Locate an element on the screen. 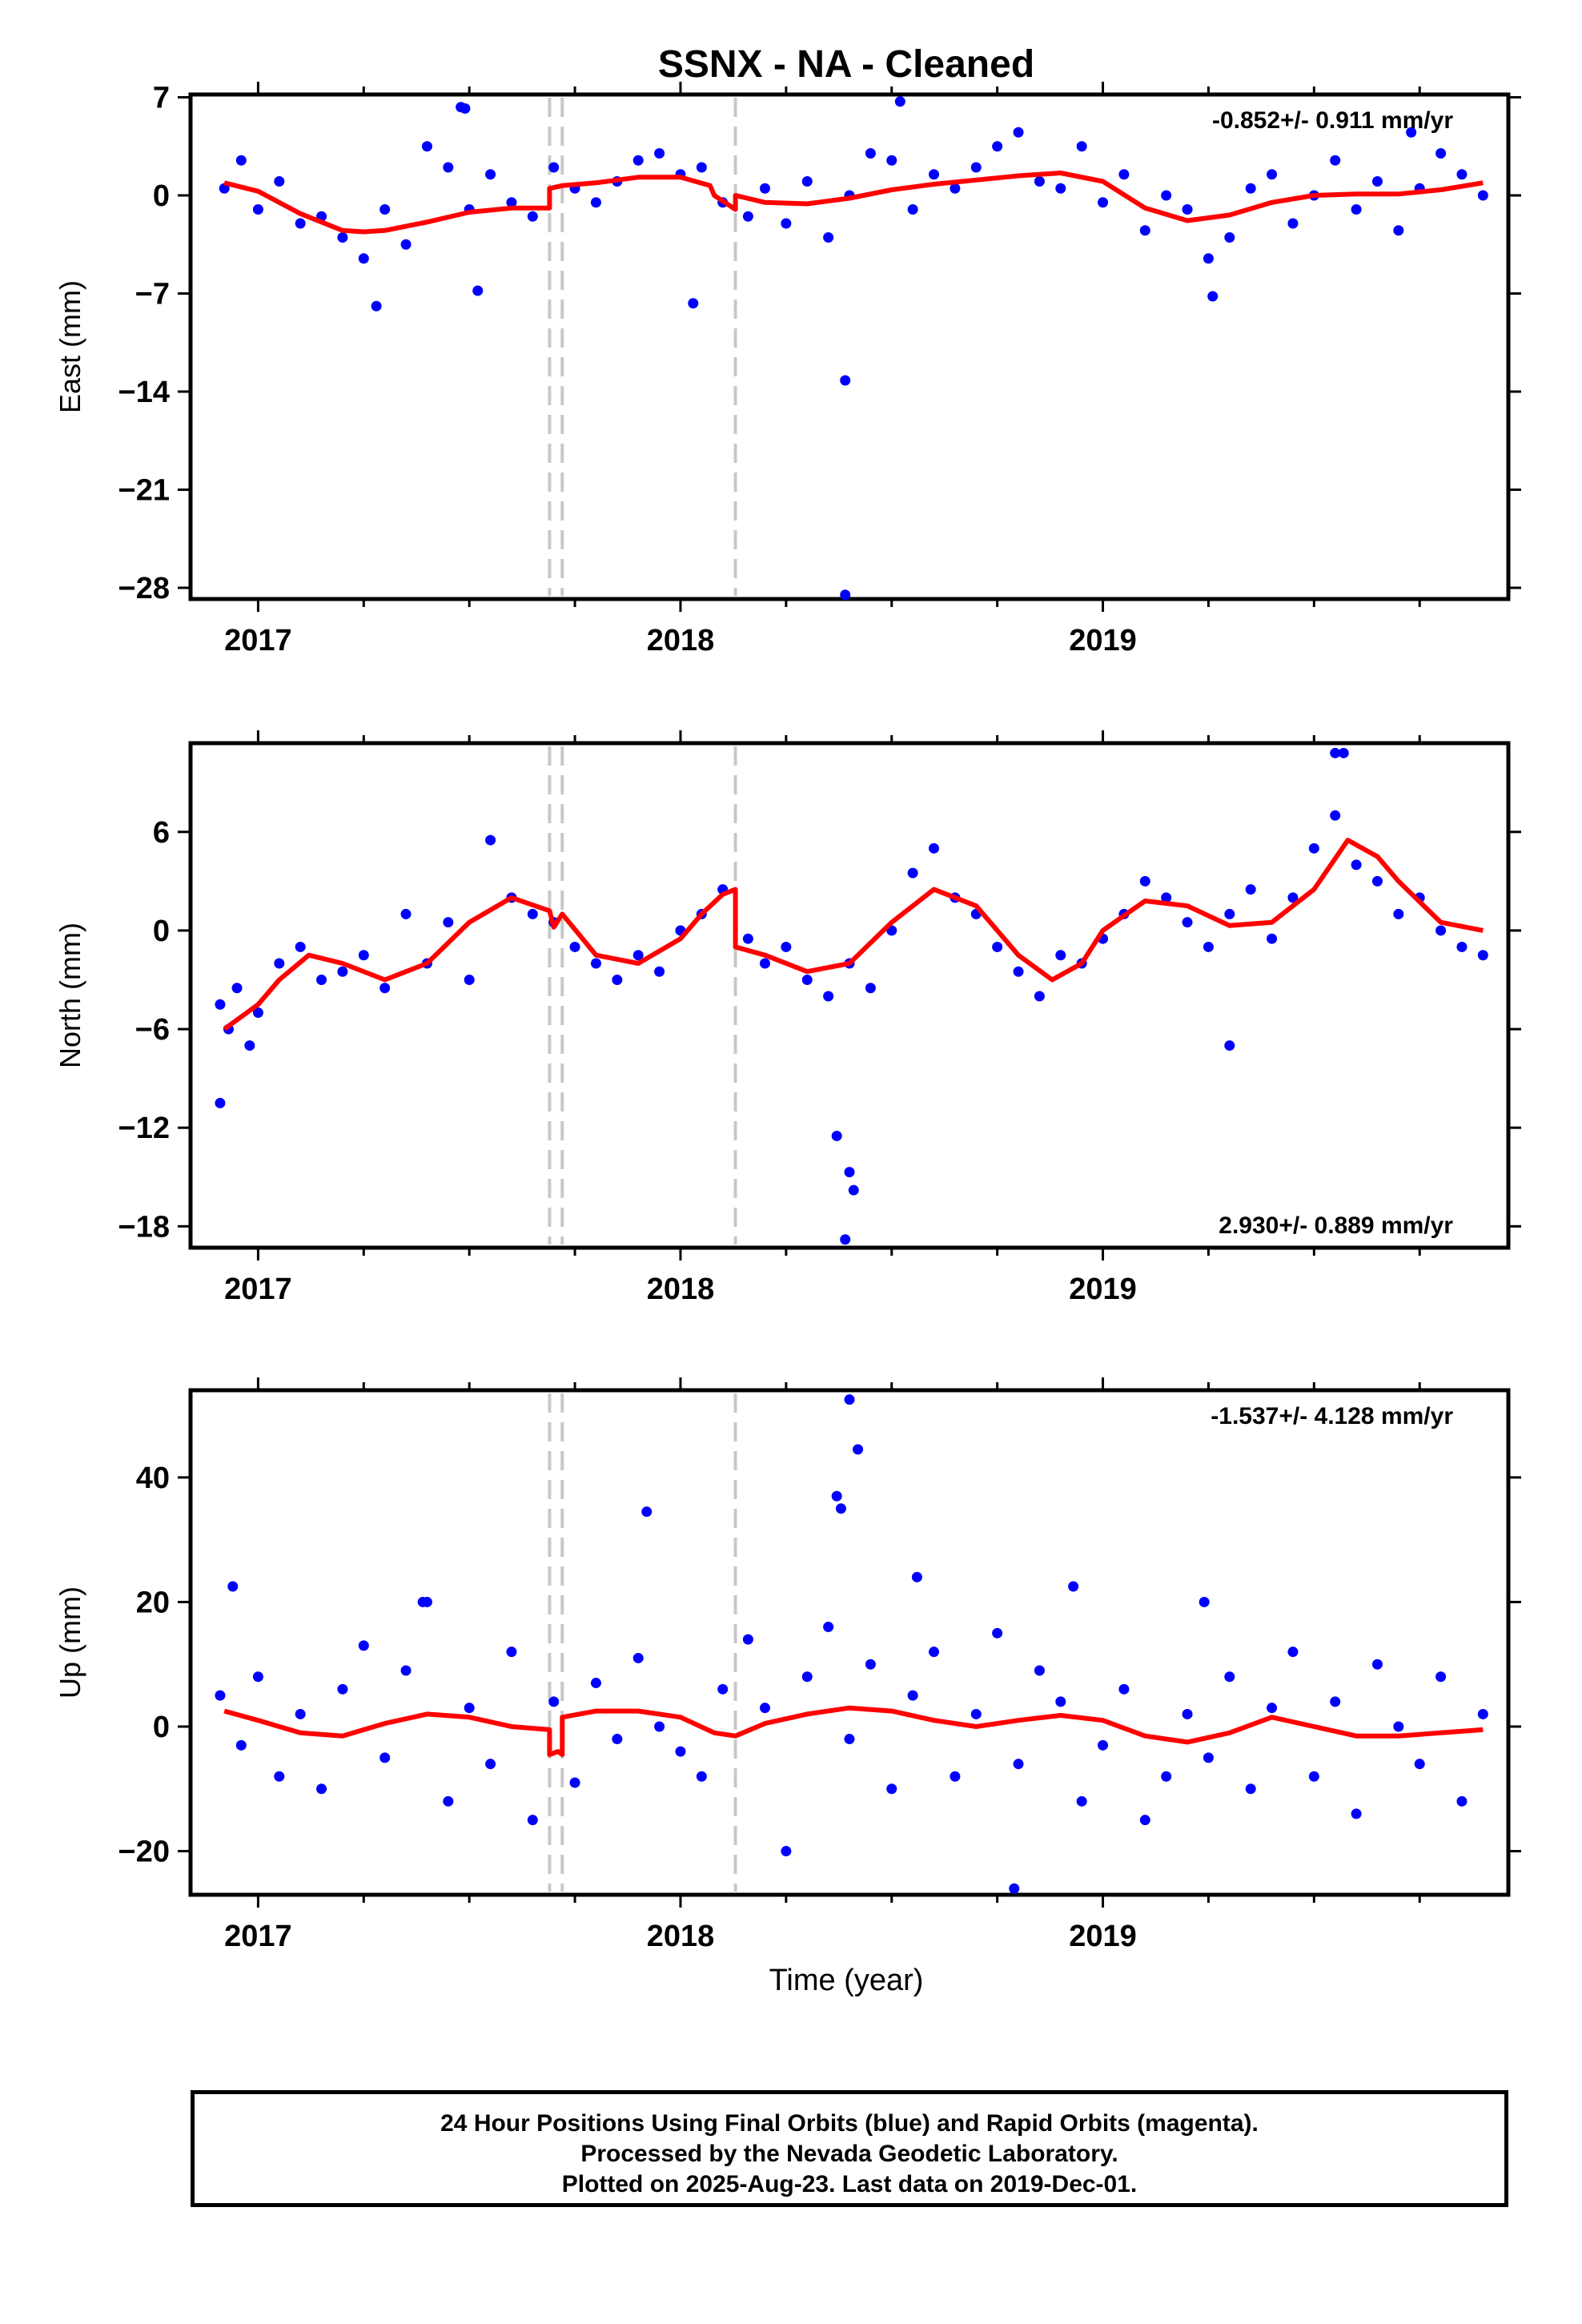 Image resolution: width=1582 pixels, height=2324 pixels. y-tick-label: −28 is located at coordinates (144, 588).